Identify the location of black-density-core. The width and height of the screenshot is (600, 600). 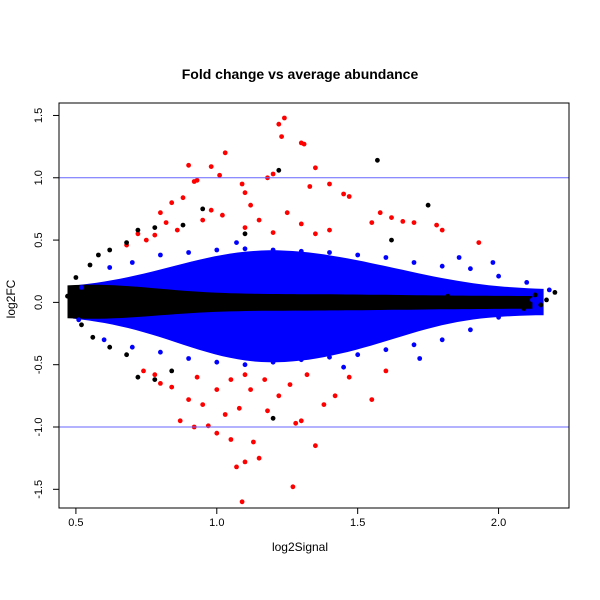
(300, 301).